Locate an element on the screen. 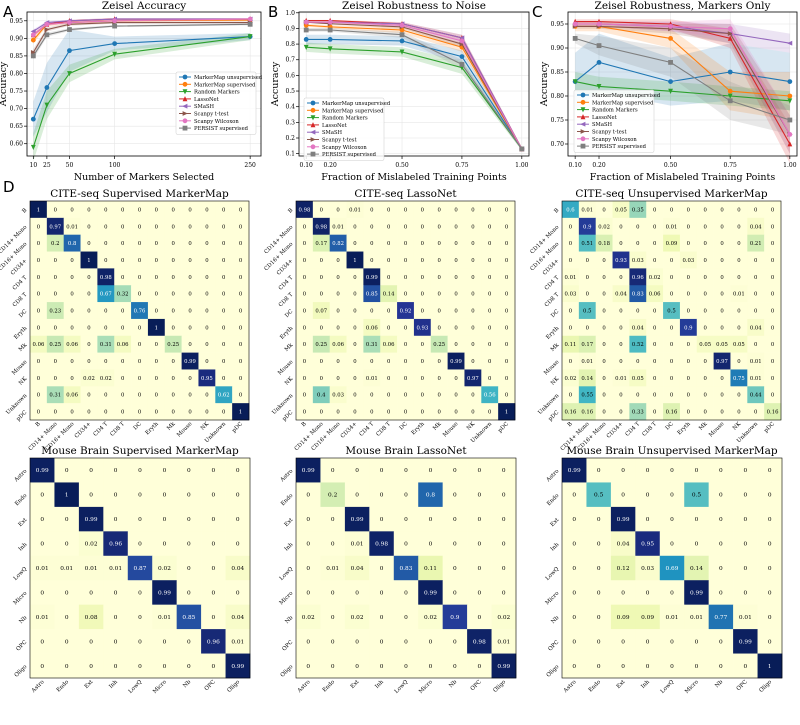 Image resolution: width=800 pixels, height=725 pixels. cell-value: 0.5 is located at coordinates (587, 312).